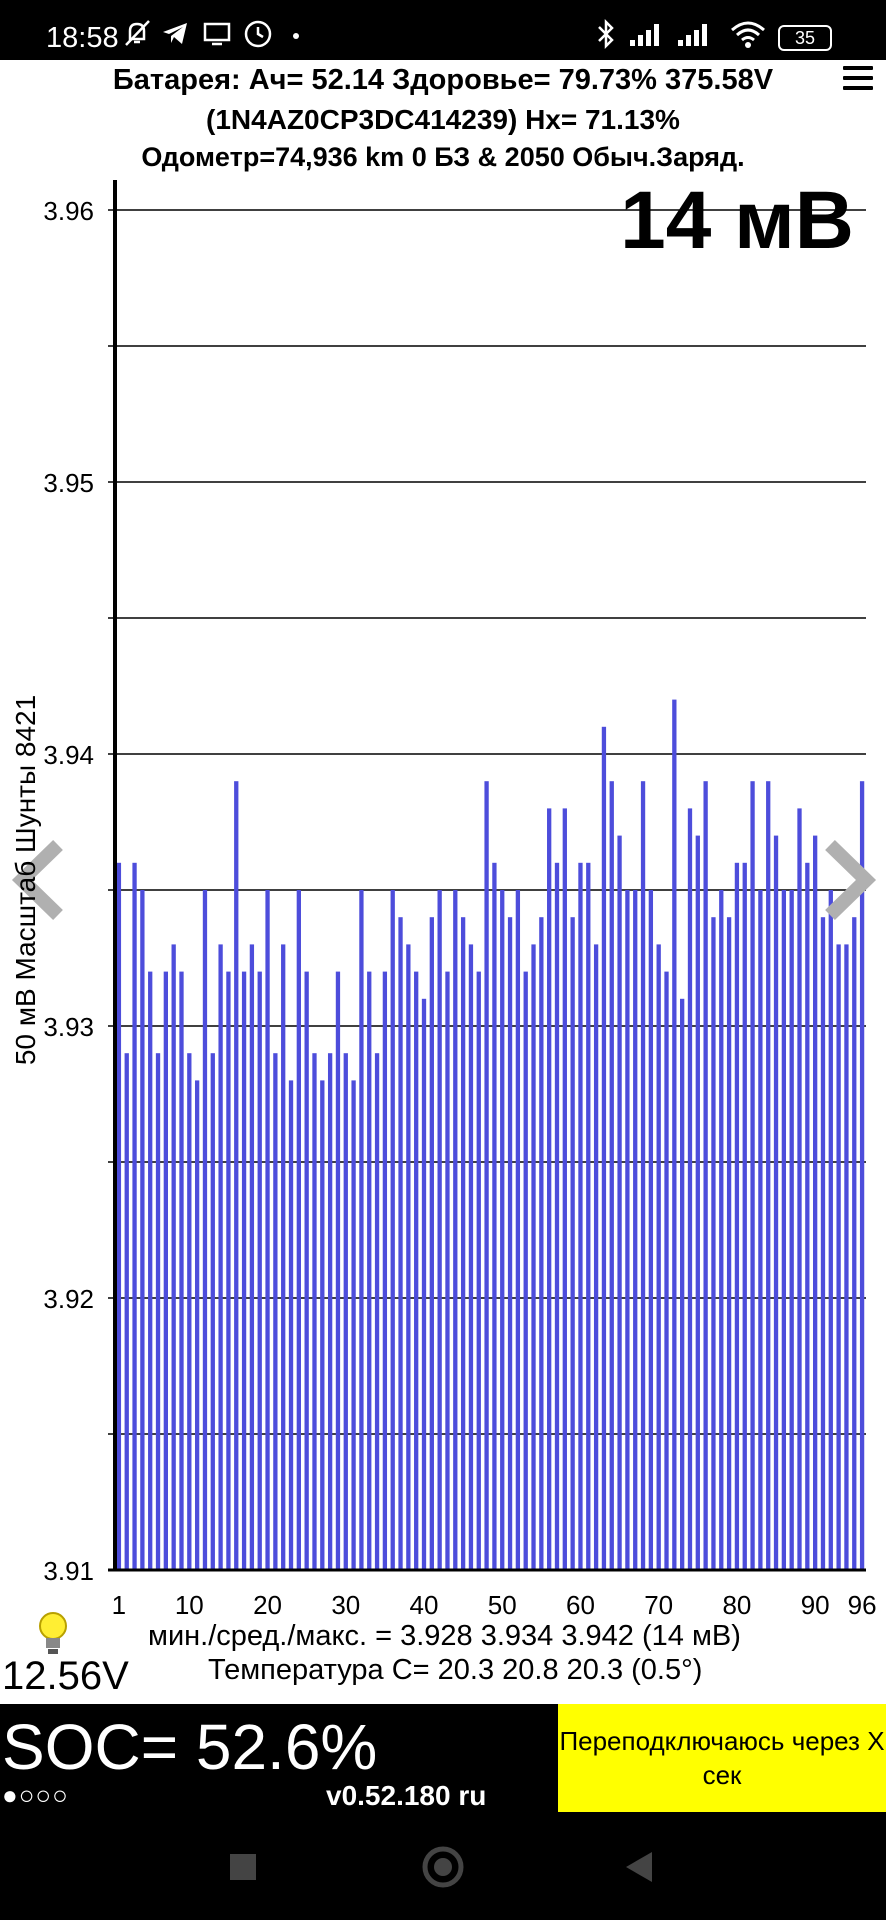  What do you see at coordinates (722, 1758) in the screenshot?
I see `reconnect-button: Переподключаюсь через X сек` at bounding box center [722, 1758].